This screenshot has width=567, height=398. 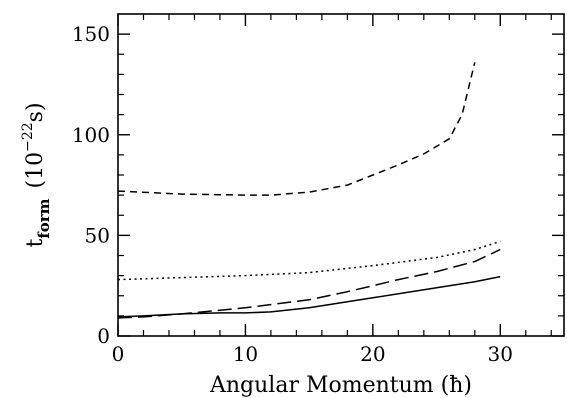 I want to click on y-tick-label: 100, so click(x=91, y=135).